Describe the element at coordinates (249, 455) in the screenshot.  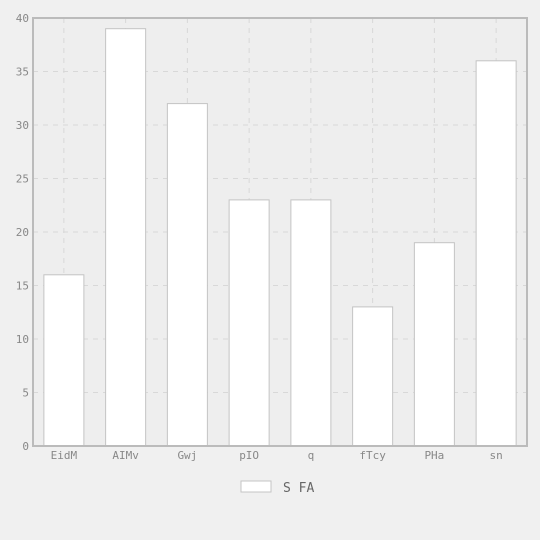
I see `x-tick-label: pIO` at that location.